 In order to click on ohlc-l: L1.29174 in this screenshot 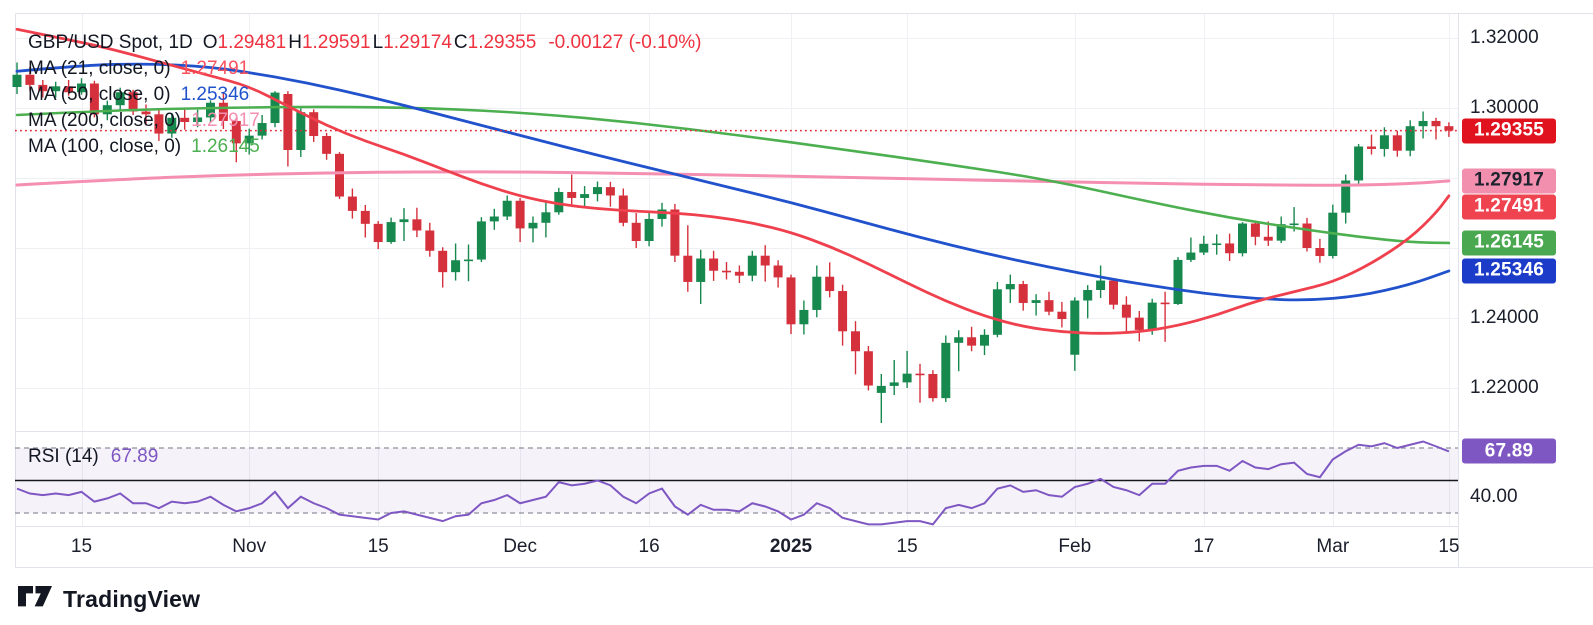, I will do `click(412, 42)`.